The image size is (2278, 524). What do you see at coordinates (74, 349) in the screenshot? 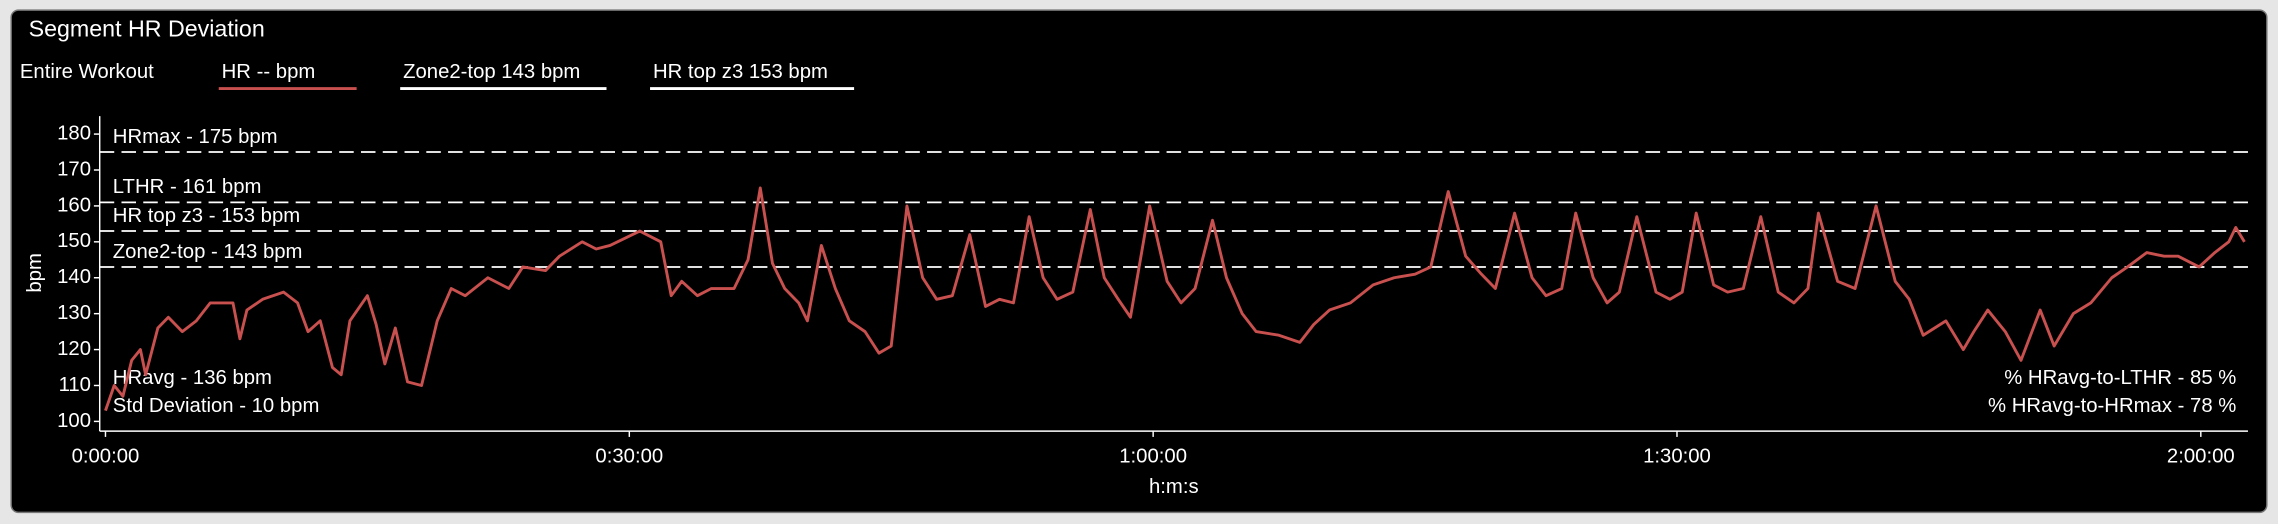
I see `y-tick-label: 120` at bounding box center [74, 349].